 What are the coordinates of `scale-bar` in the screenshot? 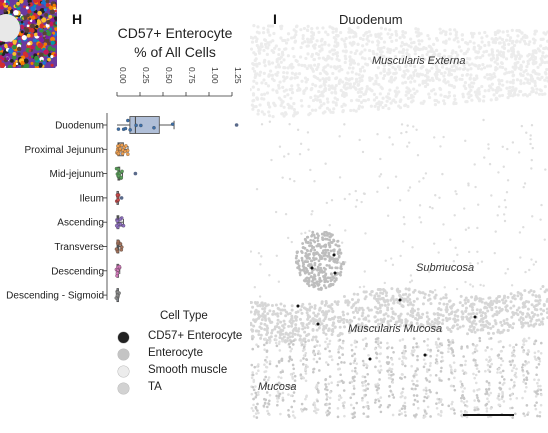 It's located at (488, 415).